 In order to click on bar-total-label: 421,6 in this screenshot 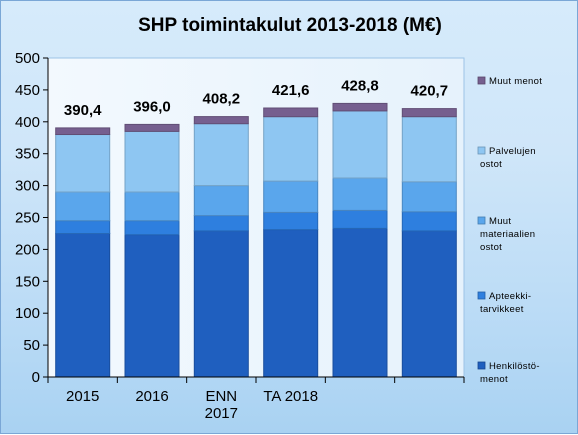, I will do `click(291, 90)`.